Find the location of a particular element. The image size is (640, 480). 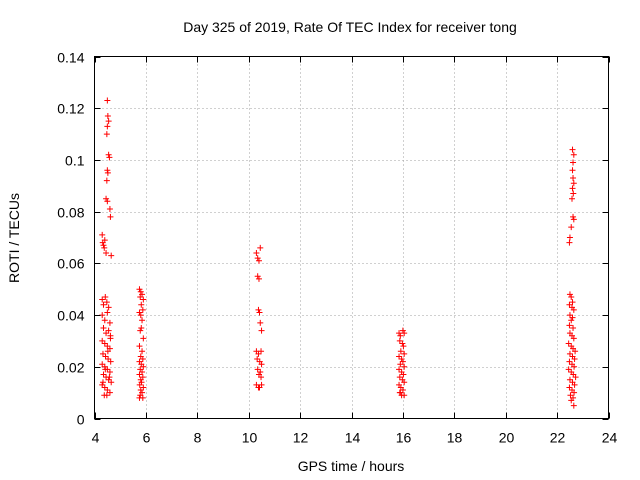

x-tick-labels: 4 6 8 10 12 14 16 18 20 22 24 is located at coordinates (355, 438).